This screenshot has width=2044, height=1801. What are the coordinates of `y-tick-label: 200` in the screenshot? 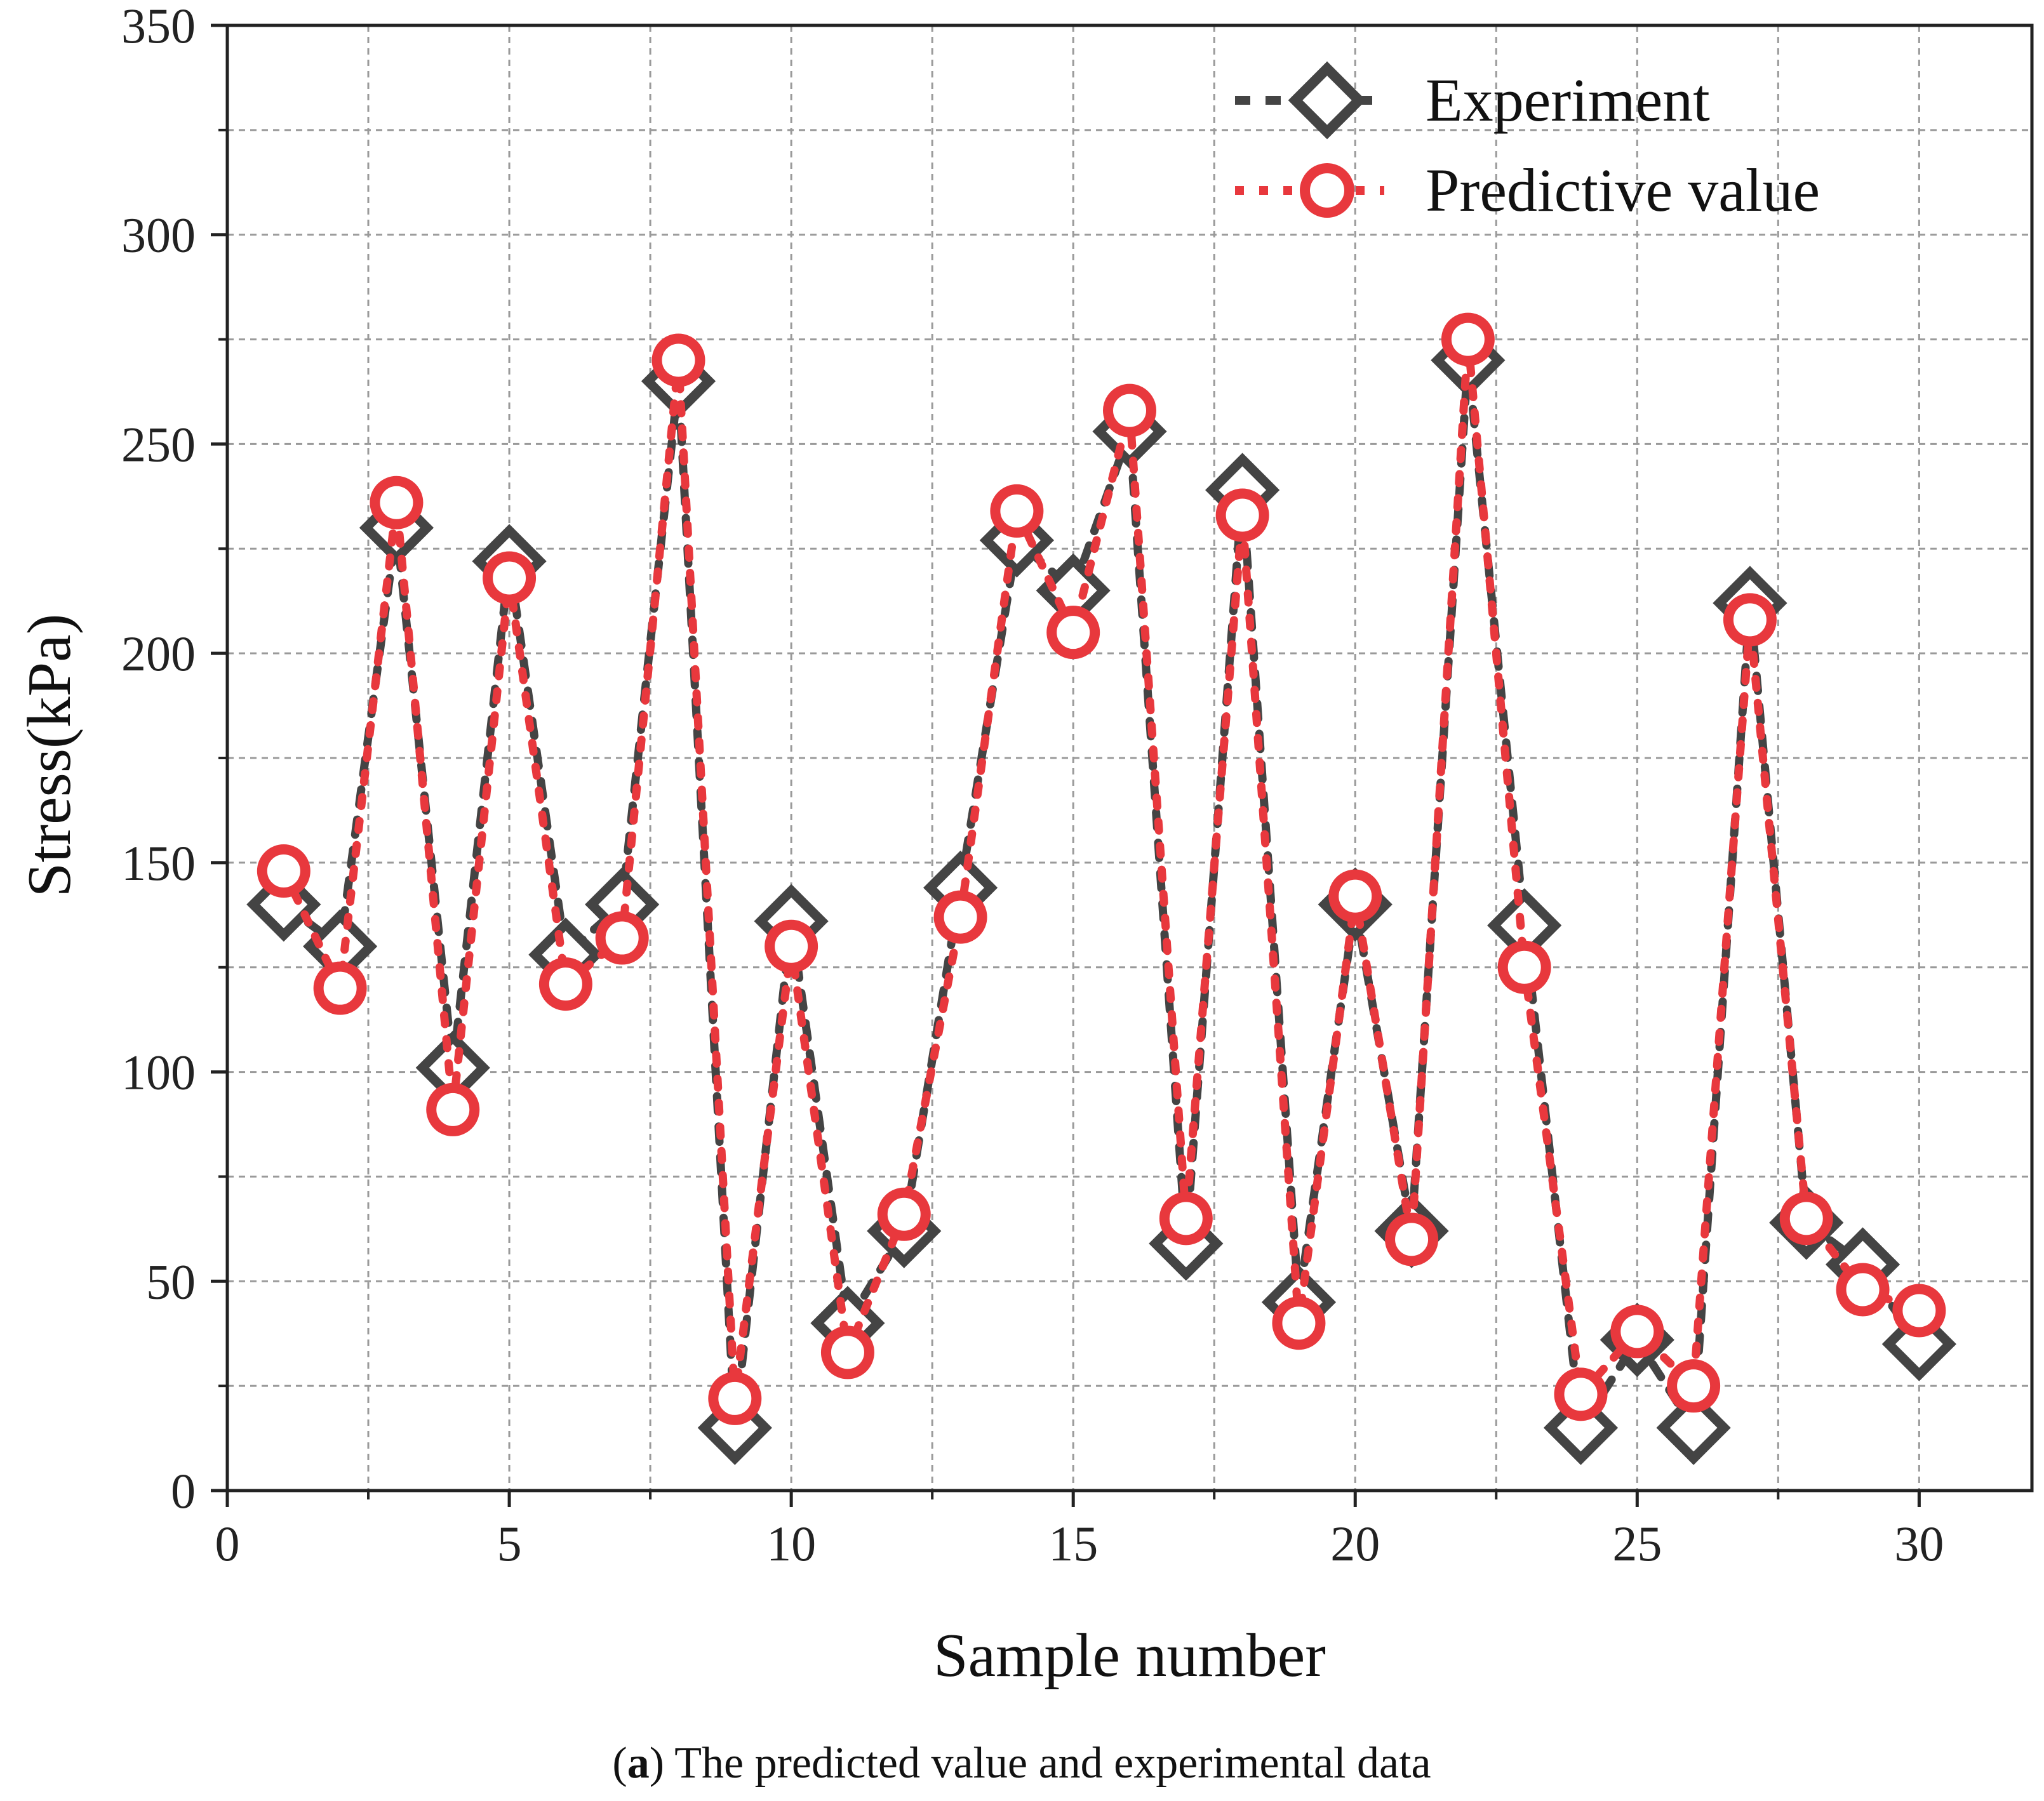 It's located at (158, 653).